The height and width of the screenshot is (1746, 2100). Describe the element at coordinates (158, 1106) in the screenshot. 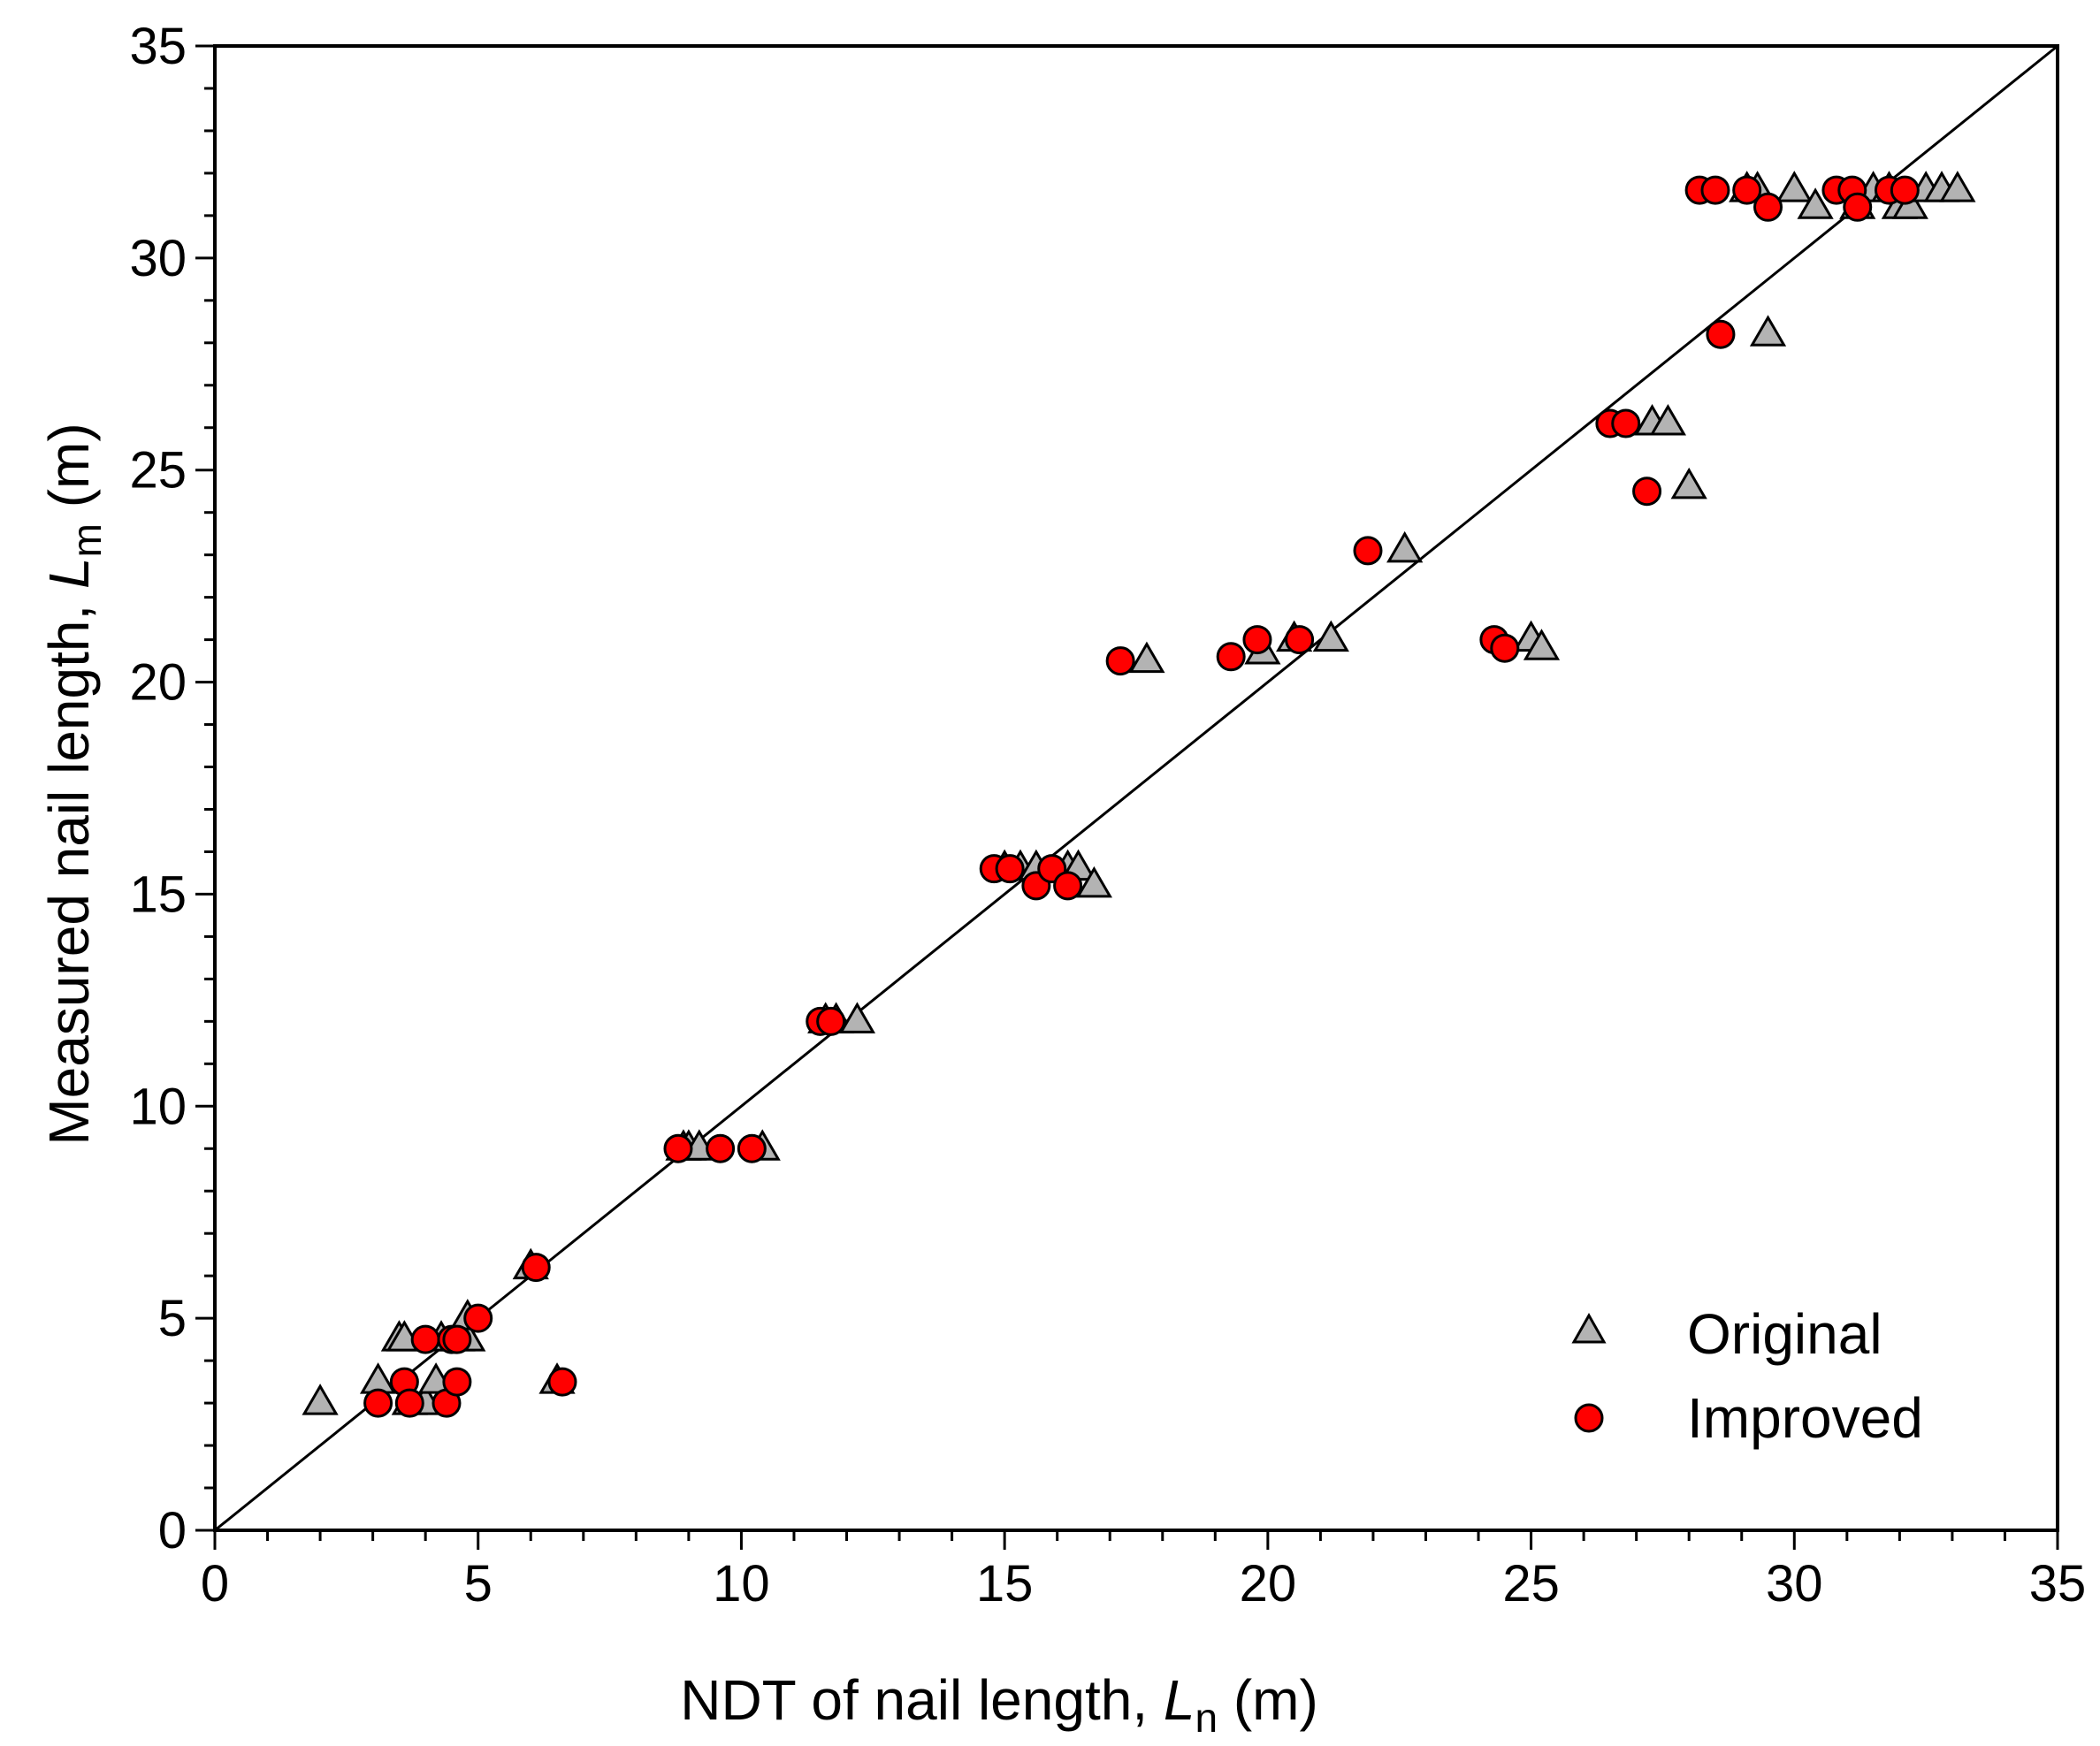

I see `y-tick-label: 10` at that location.